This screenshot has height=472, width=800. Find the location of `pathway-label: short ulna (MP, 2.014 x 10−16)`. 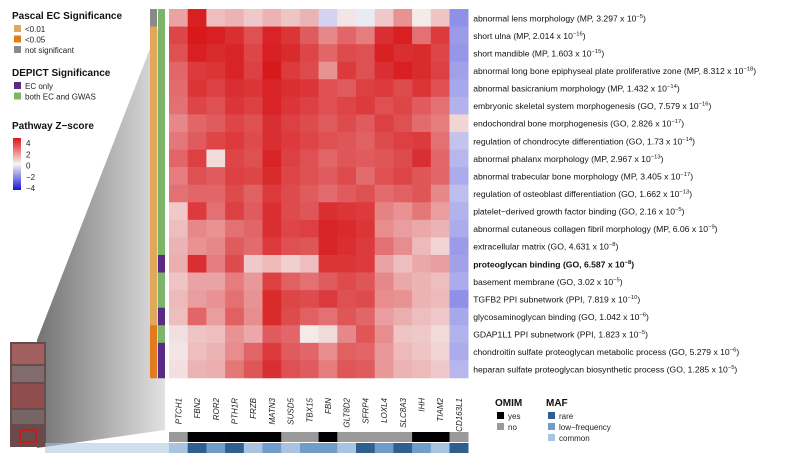

pathway-label: short ulna (MP, 2.014 x 10−16) is located at coordinates (529, 36).